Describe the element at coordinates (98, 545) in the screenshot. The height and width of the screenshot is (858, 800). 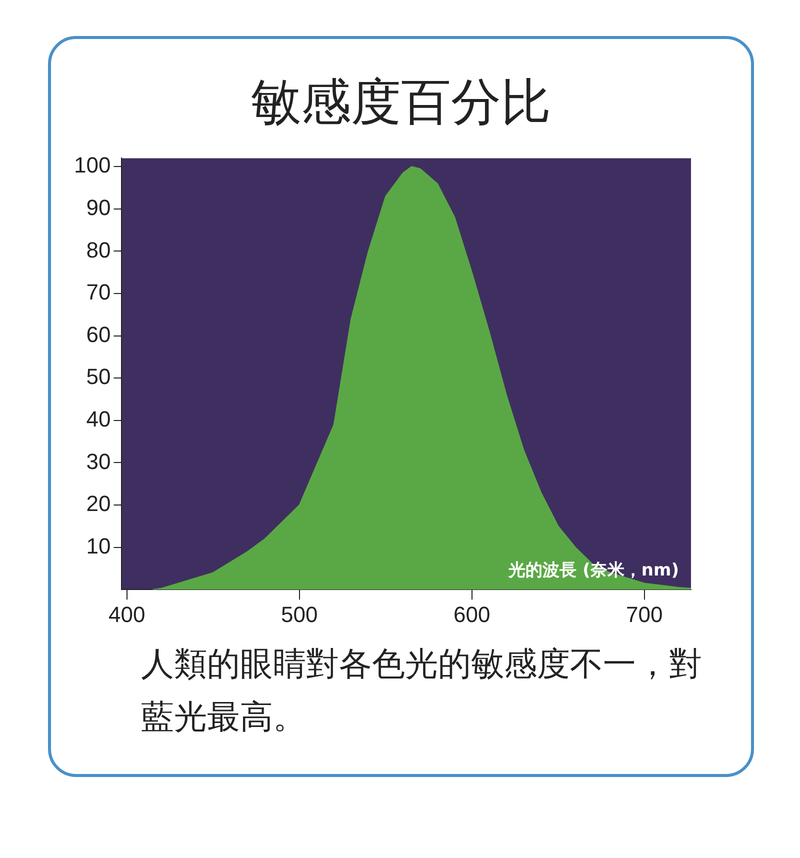
I see `y-tick-label: 10` at that location.